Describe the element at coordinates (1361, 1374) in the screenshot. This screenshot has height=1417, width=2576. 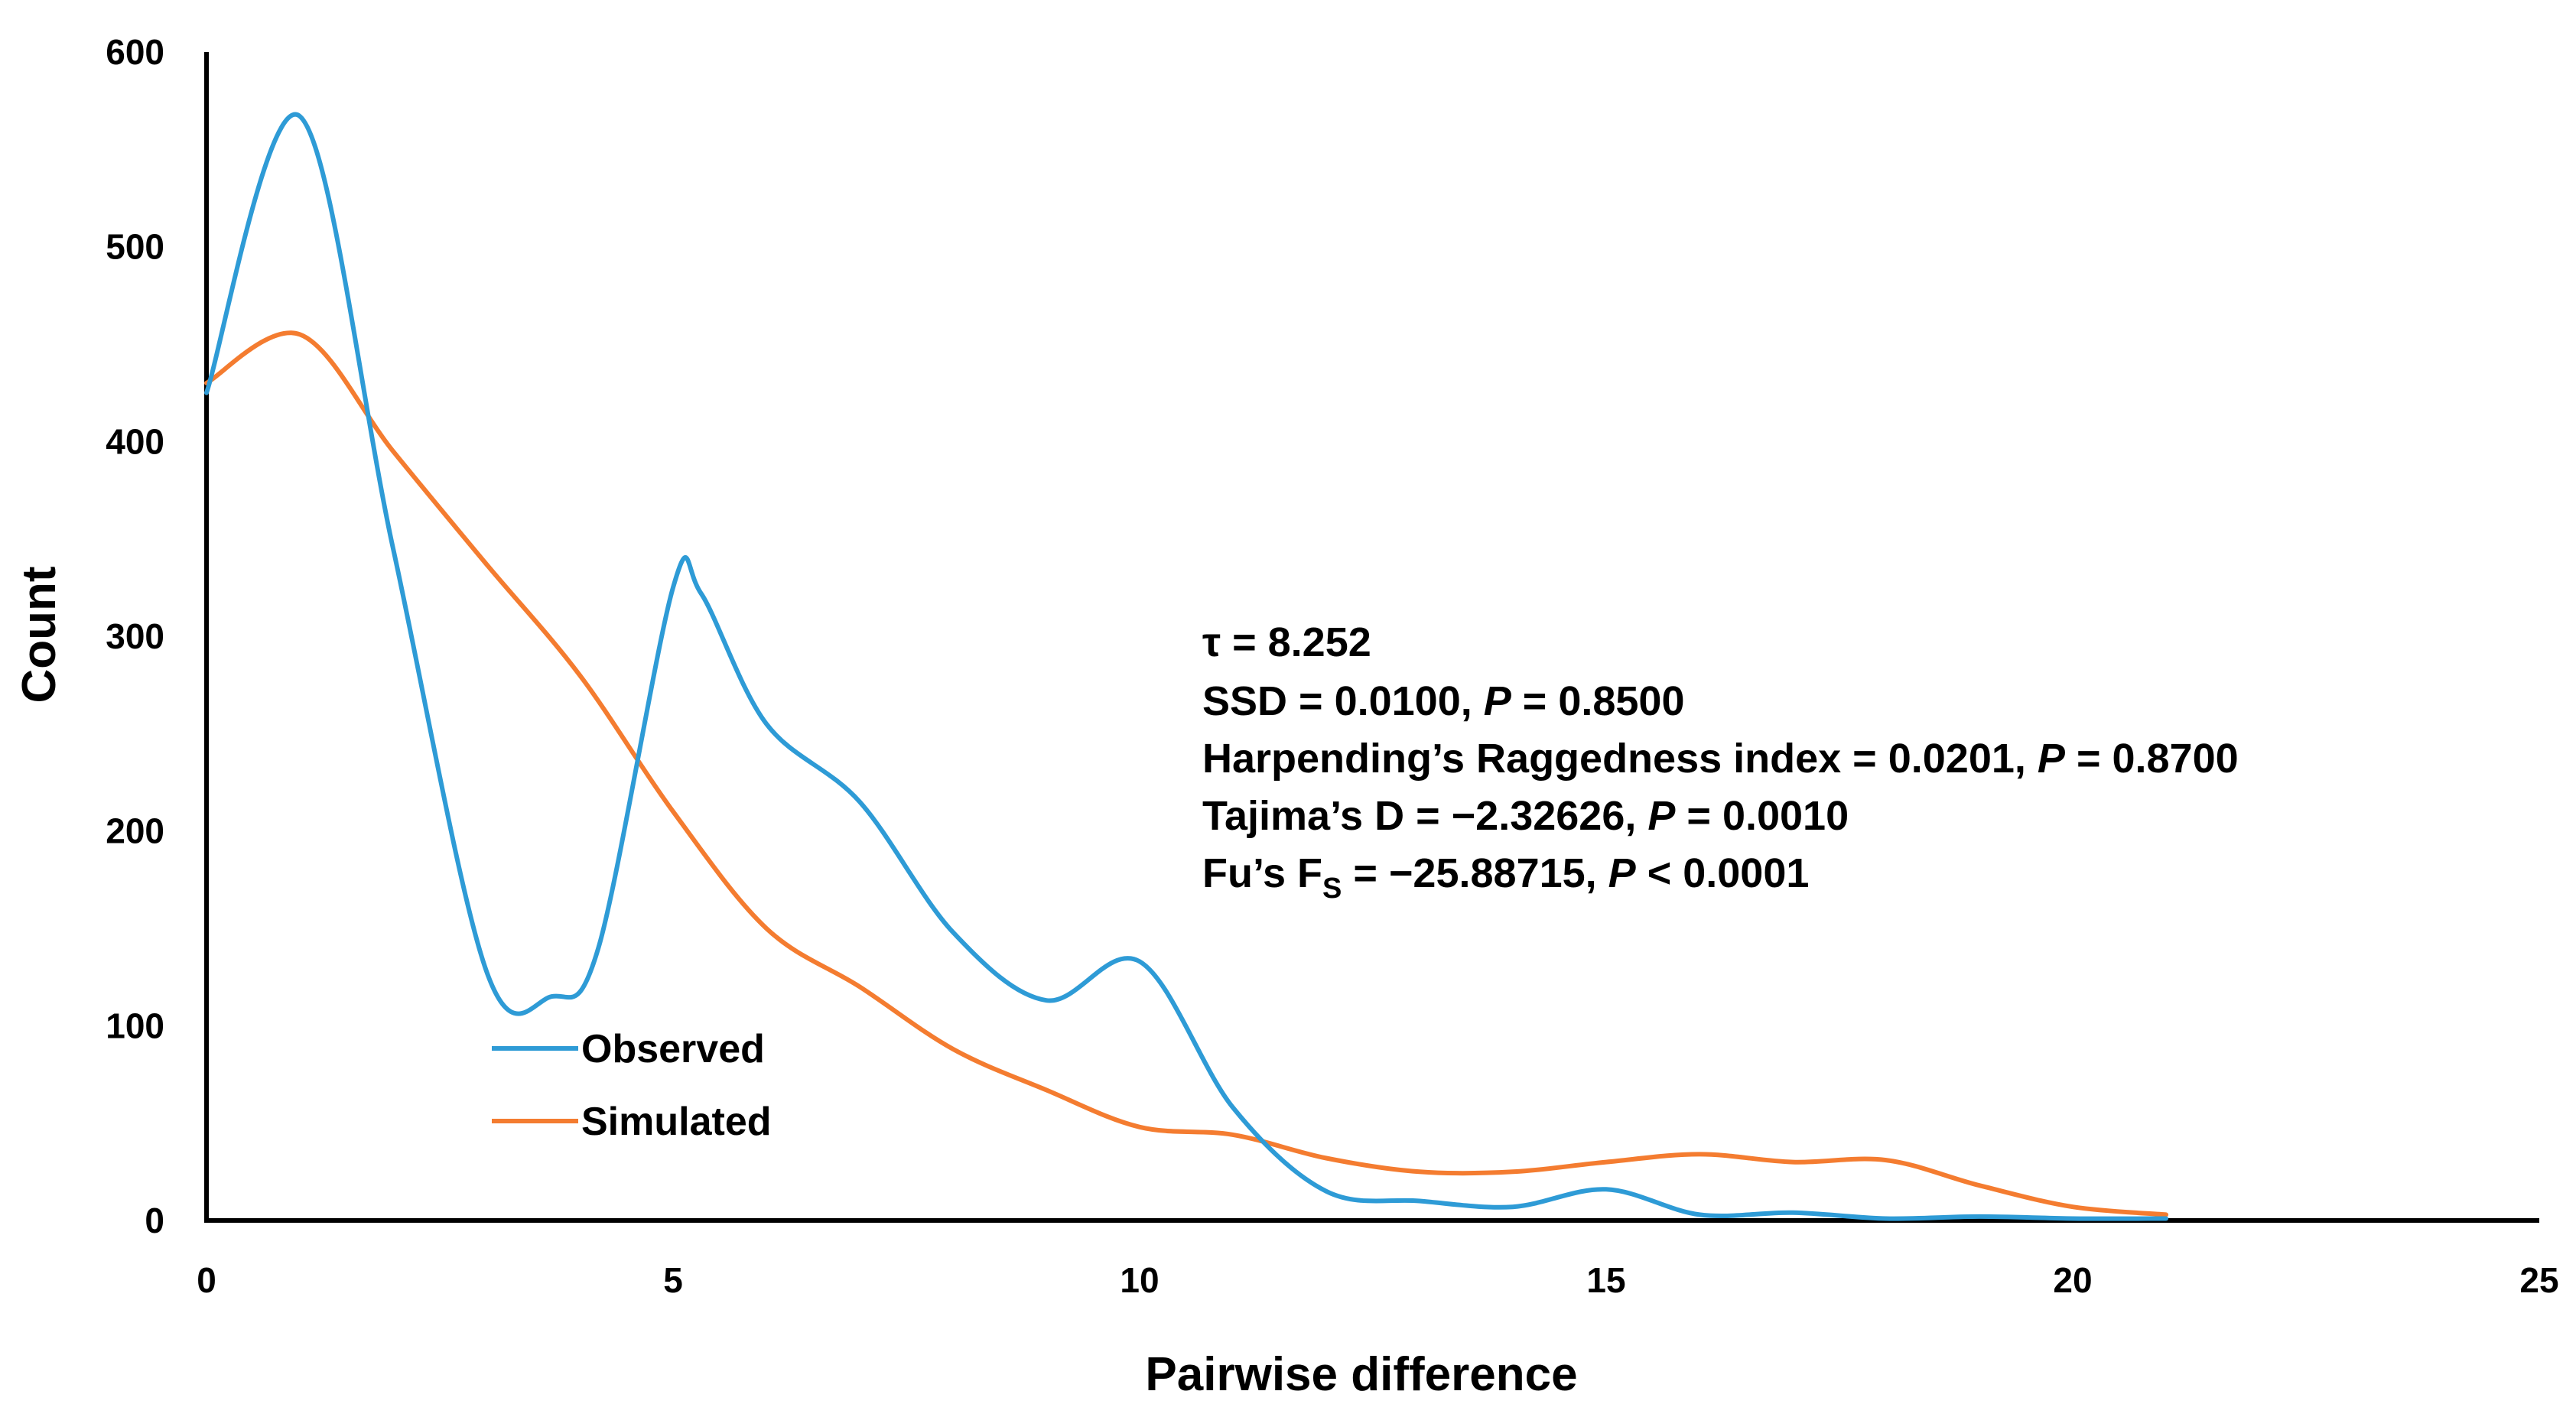
I see `x-axis-title: Pairwise difference` at that location.